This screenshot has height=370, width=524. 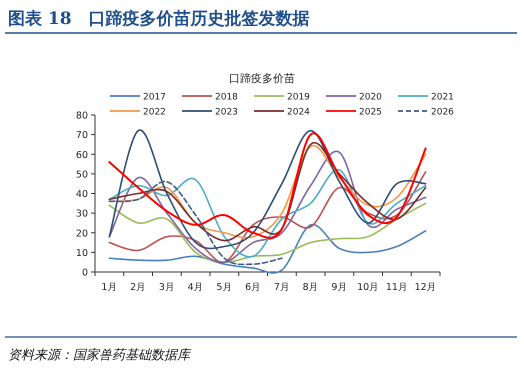 What do you see at coordinates (82, 155) in the screenshot?
I see `y-tick-label: 60` at bounding box center [82, 155].